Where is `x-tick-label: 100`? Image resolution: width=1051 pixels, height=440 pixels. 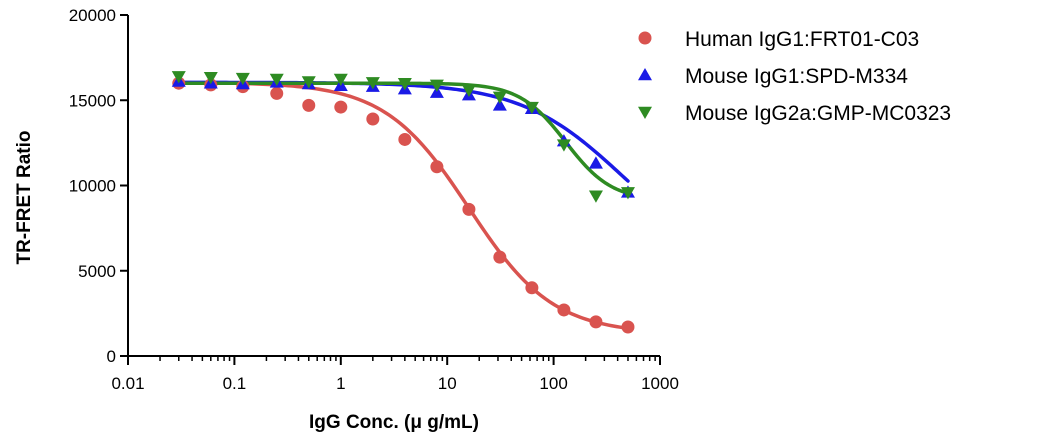 x-tick-label: 100 is located at coordinates (553, 383).